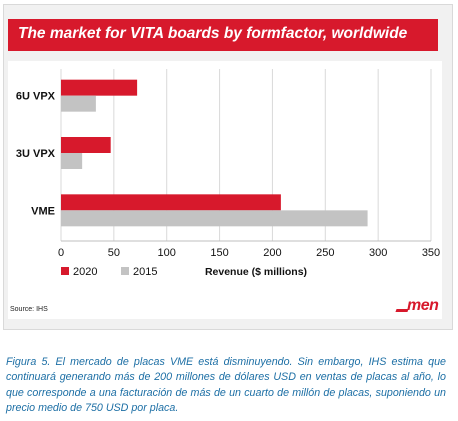  Describe the element at coordinates (125, 271) in the screenshot. I see `legend-swatch-2015` at that location.